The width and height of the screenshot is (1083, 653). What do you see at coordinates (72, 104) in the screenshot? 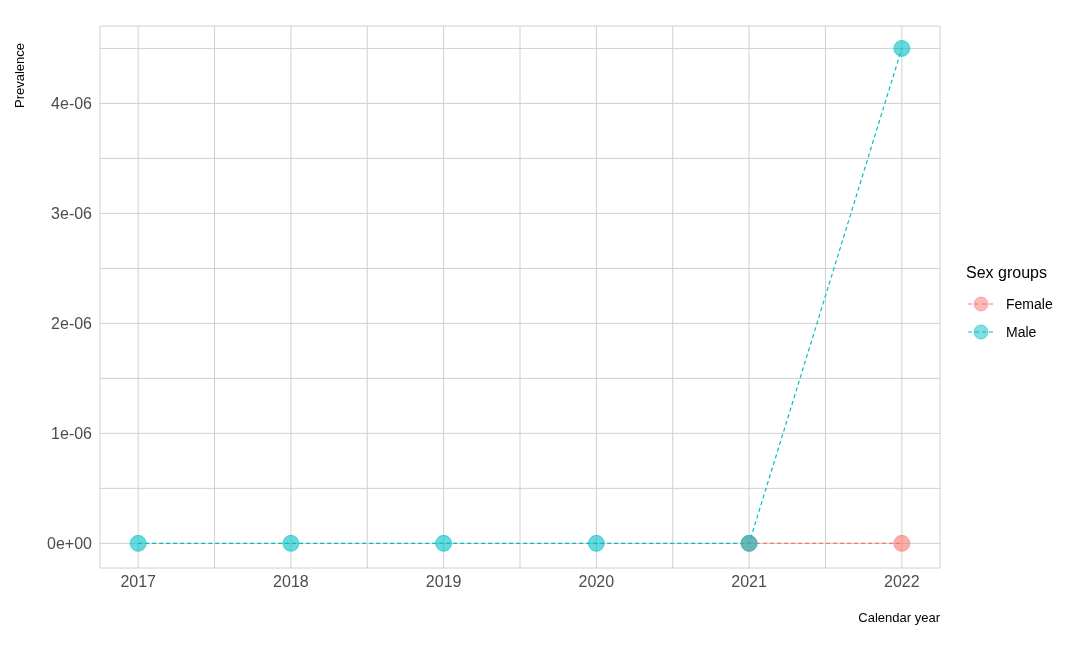
I see `y-tick-label: 4e-06` at bounding box center [72, 104].